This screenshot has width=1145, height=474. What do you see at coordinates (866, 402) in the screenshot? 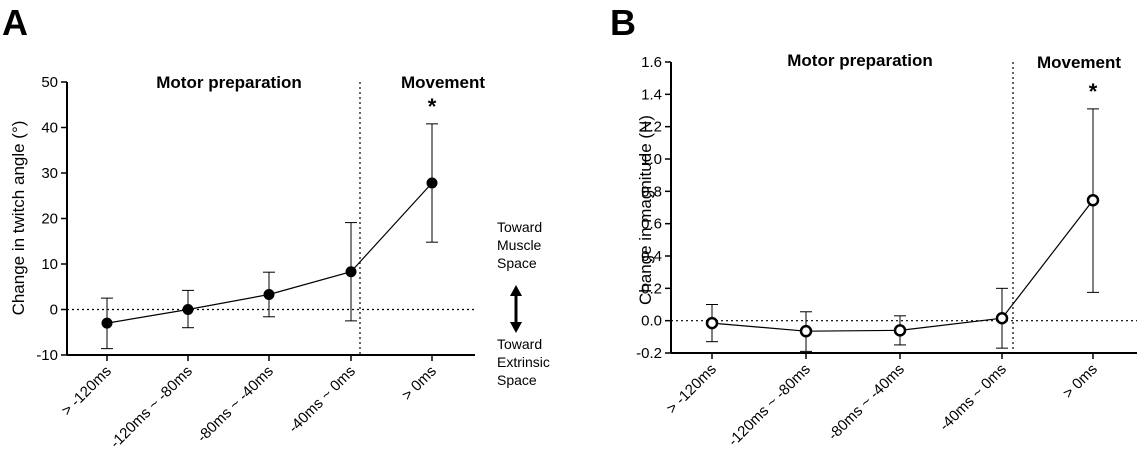
I see `panel-b-xtick-label: -80ms ~ -40ms` at bounding box center [866, 402].